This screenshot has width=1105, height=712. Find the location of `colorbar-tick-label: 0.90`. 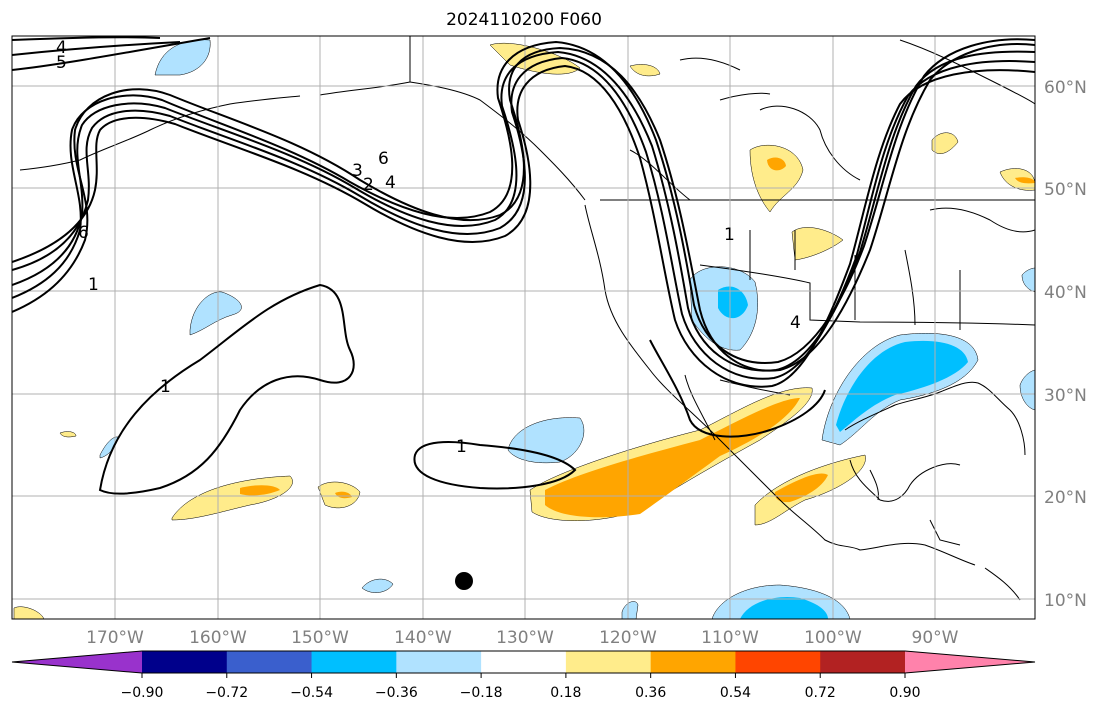

colorbar-tick-label: 0.90 is located at coordinates (904, 693).